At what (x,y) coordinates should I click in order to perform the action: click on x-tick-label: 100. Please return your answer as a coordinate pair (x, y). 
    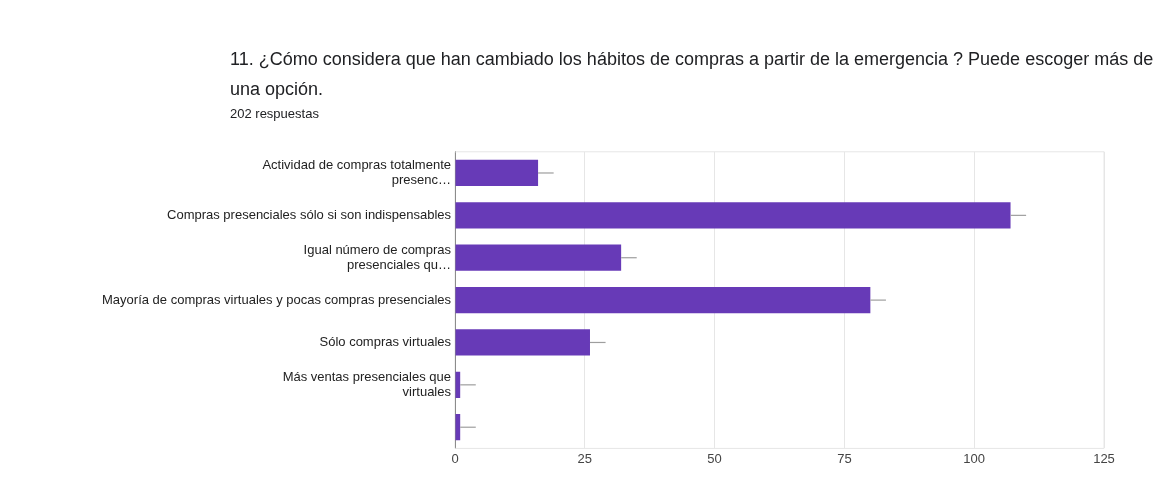
    Looking at the image, I should click on (974, 458).